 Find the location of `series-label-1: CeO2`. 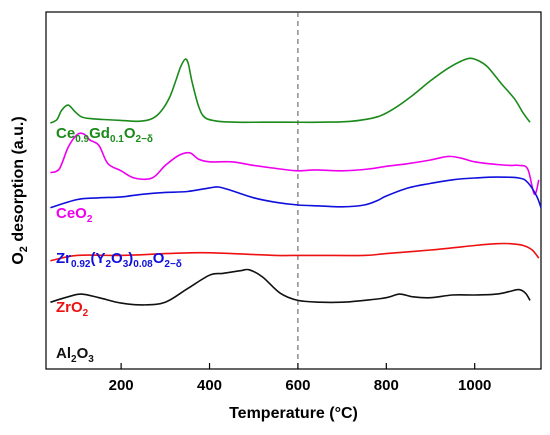

series-label-1: CeO2 is located at coordinates (74, 215).